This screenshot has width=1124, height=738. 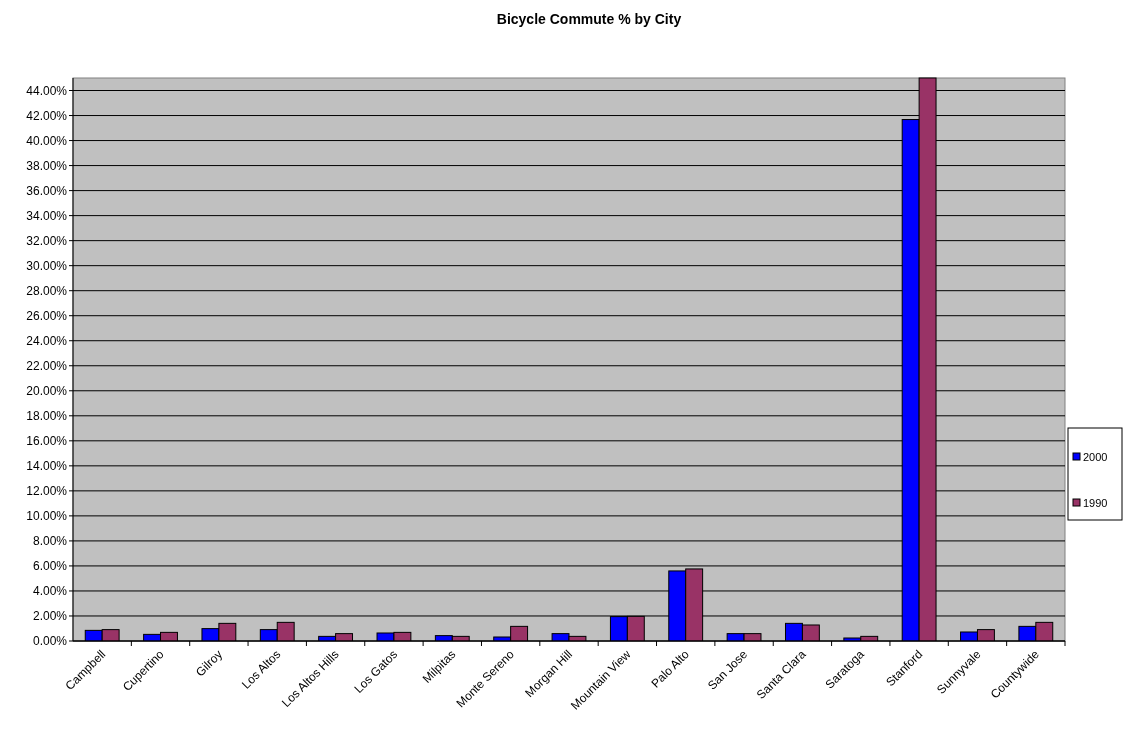 I want to click on y-tick-label: 2.00%, so click(x=50, y=616).